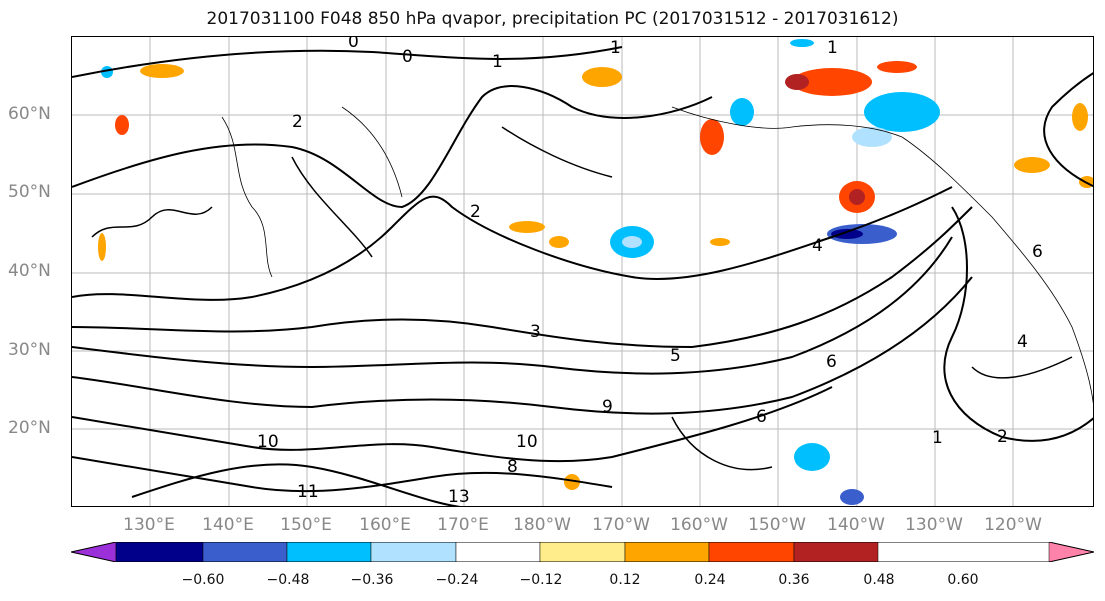 The image size is (1105, 601). I want to click on lat-label-60n: 60°N, so click(29, 114).